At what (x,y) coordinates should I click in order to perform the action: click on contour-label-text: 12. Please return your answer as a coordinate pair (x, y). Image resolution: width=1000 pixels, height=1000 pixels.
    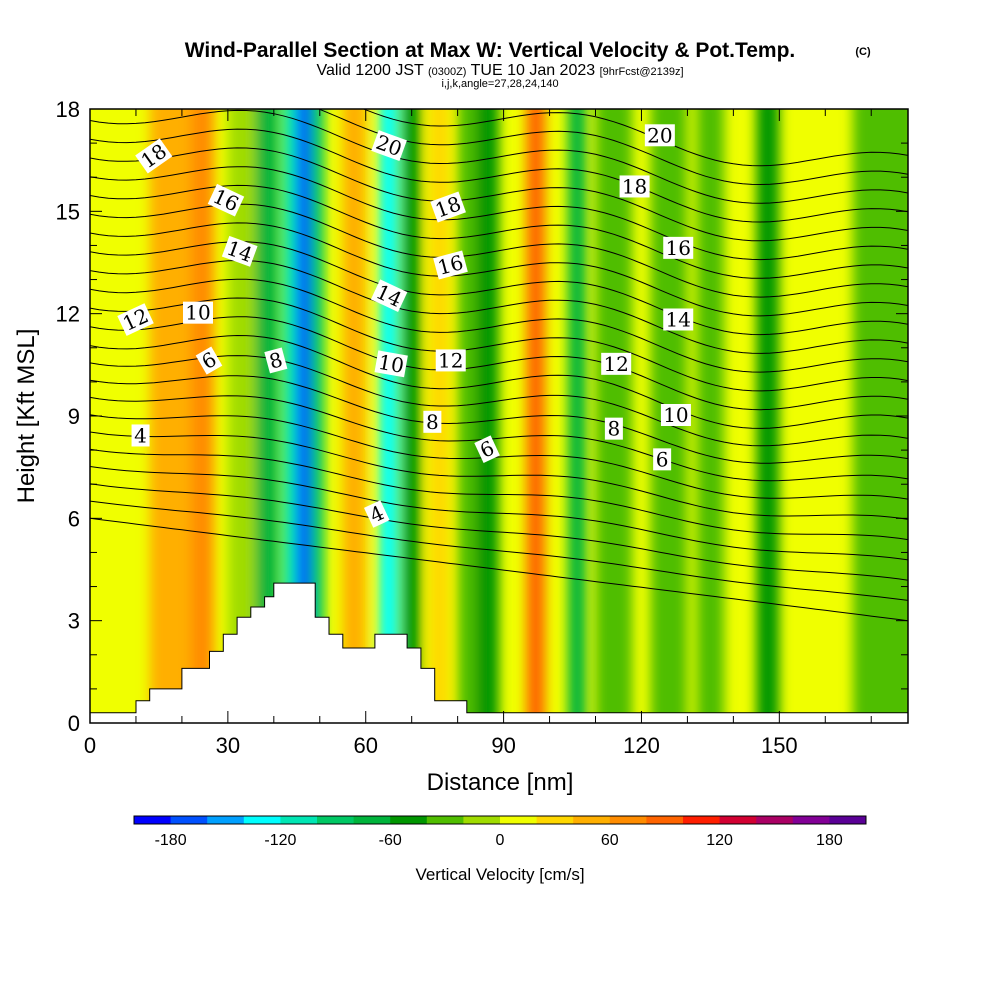
    Looking at the image, I should click on (615, 364).